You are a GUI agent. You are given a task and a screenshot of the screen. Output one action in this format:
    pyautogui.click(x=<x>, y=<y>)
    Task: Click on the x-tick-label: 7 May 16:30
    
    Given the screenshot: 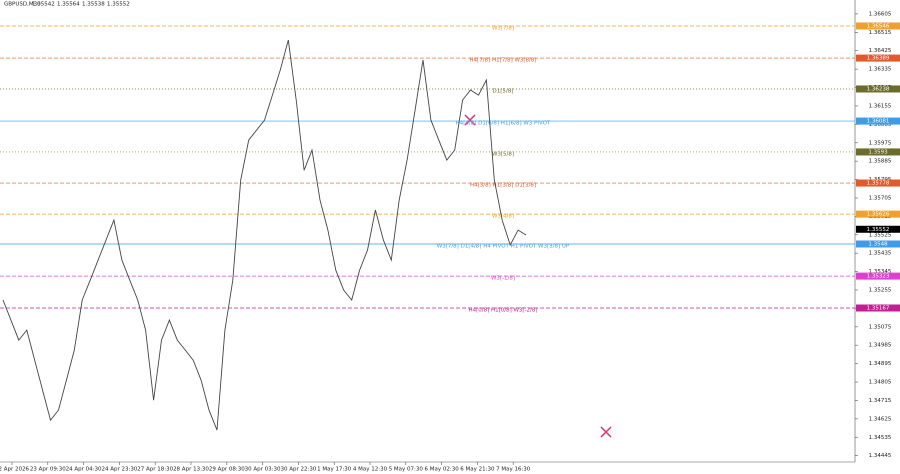 What is the action you would take?
    pyautogui.click(x=513, y=470)
    